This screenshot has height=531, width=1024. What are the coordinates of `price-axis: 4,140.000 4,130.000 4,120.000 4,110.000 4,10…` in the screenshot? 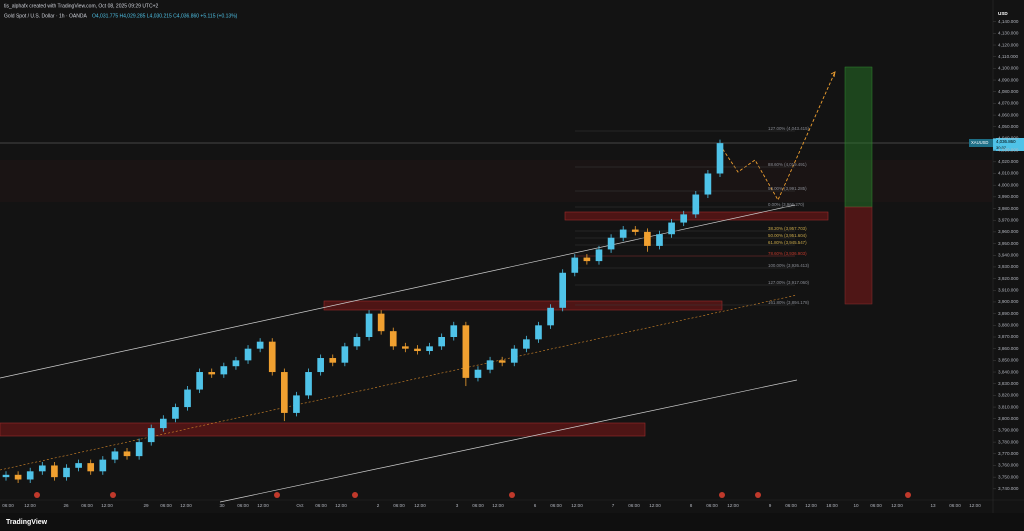 It's located at (1006, 255).